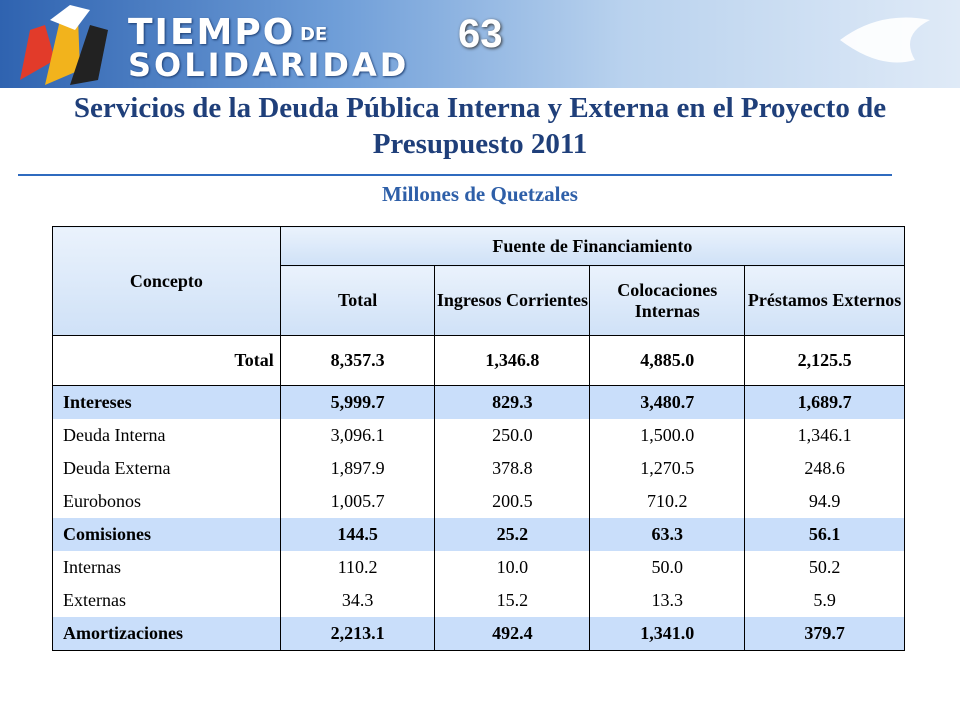  I want to click on table-cell: 5,999.7, so click(357, 402).